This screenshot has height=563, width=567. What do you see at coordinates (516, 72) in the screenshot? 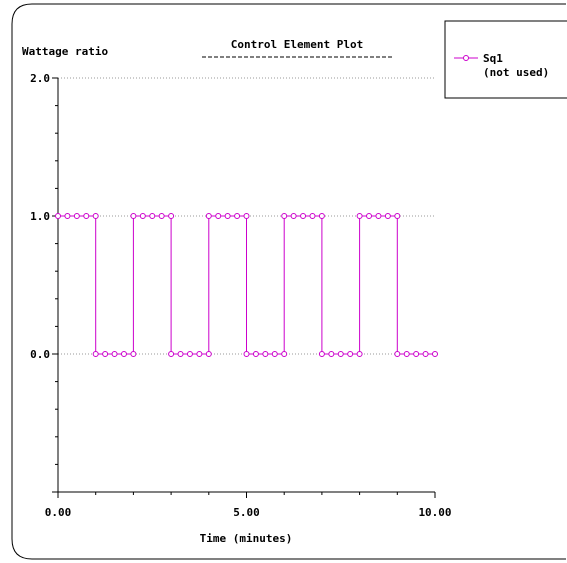
I see `legend-series-note: (not used)` at bounding box center [516, 72].